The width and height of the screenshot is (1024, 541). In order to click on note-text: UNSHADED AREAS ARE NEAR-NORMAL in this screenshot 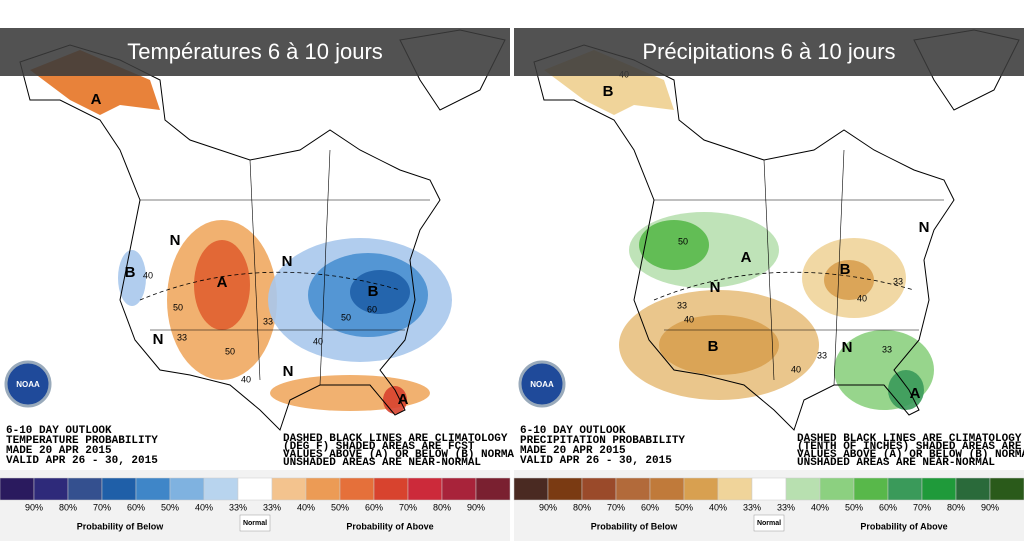, I will do `click(382, 463)`.